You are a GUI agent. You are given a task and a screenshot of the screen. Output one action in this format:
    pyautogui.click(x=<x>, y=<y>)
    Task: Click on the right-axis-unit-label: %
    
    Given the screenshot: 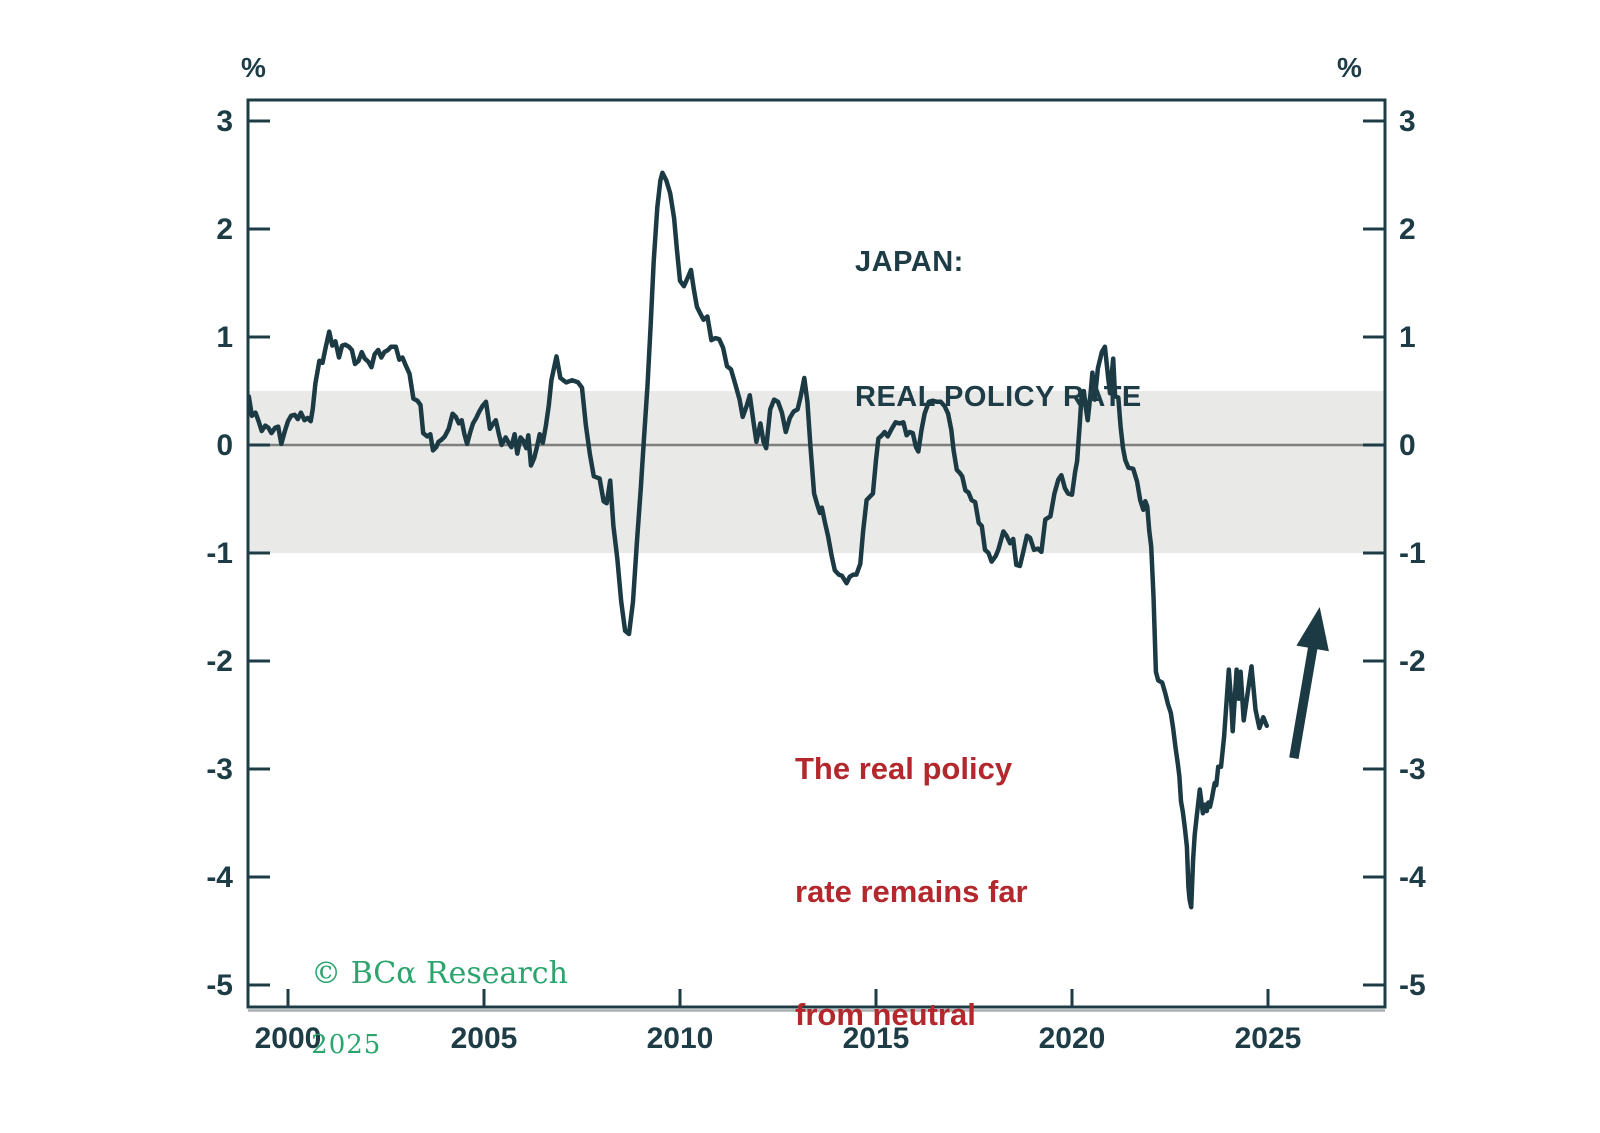 What is the action you would take?
    pyautogui.click(x=1349, y=67)
    